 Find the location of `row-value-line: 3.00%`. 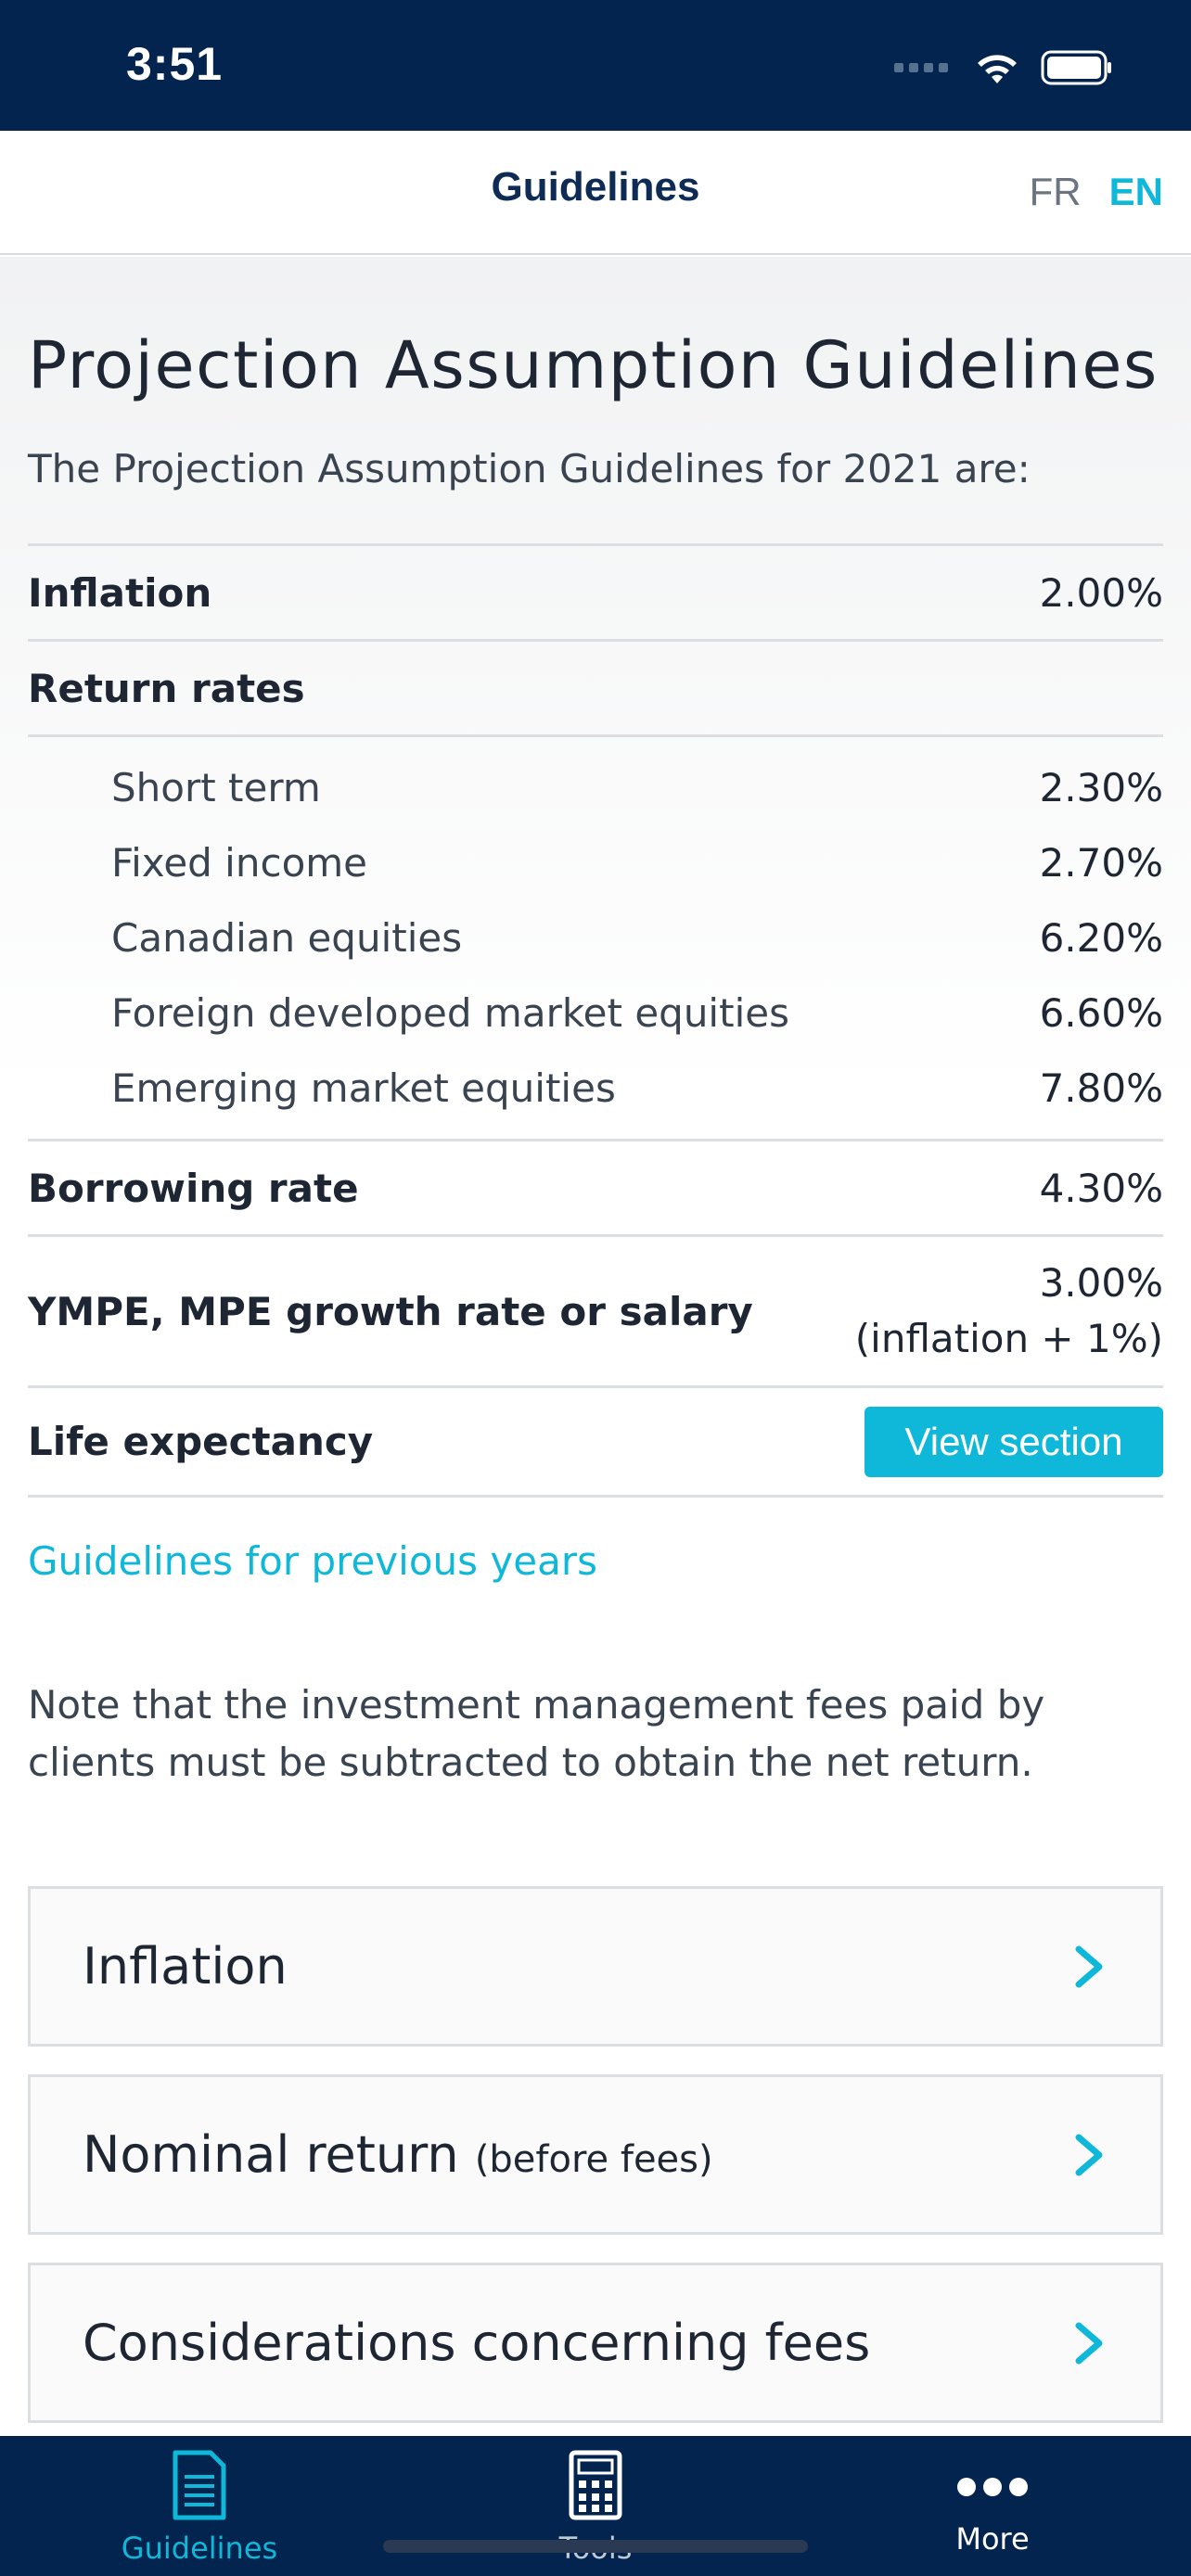

row-value-line: 3.00% is located at coordinates (1101, 1283).